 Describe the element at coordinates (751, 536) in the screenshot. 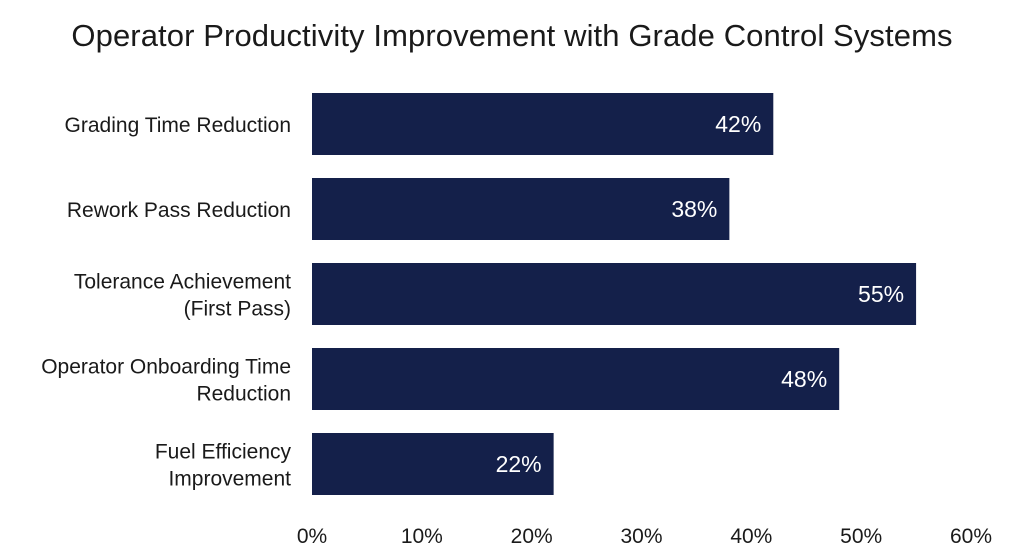

I see `x-tick-label-40: 40%` at that location.